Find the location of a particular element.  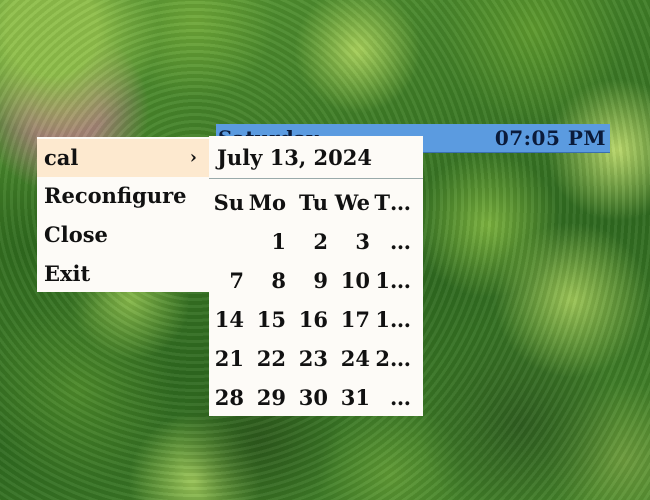

calendar-day: 16 is located at coordinates (313, 319).